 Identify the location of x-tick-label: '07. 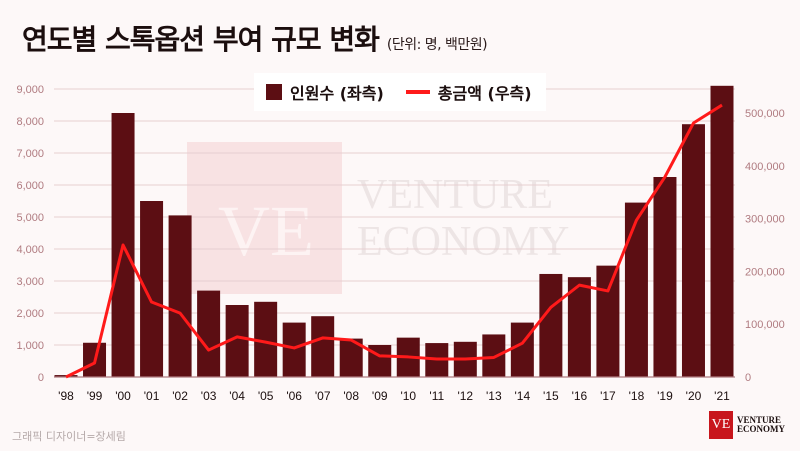
(323, 396).